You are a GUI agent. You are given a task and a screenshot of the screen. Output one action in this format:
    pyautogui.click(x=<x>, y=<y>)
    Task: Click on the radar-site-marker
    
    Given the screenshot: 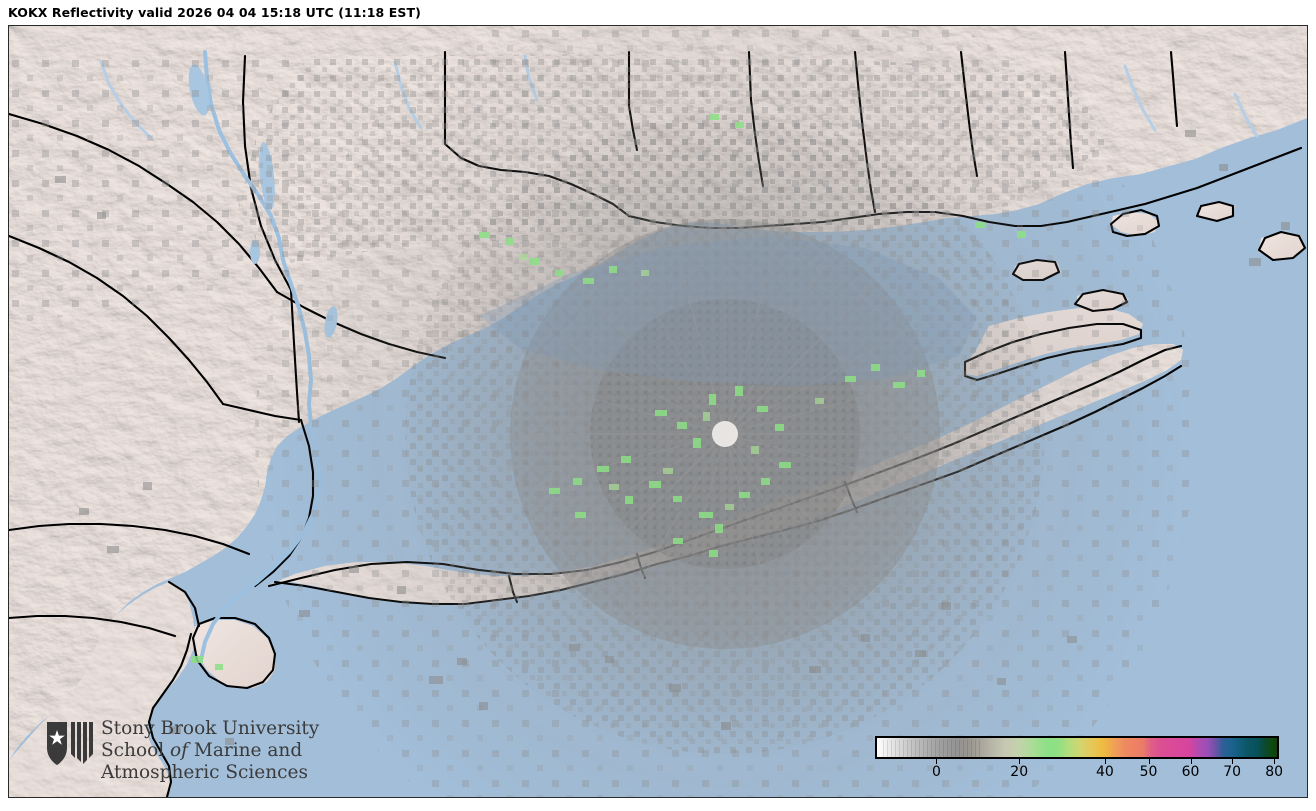 What is the action you would take?
    pyautogui.click(x=725, y=434)
    